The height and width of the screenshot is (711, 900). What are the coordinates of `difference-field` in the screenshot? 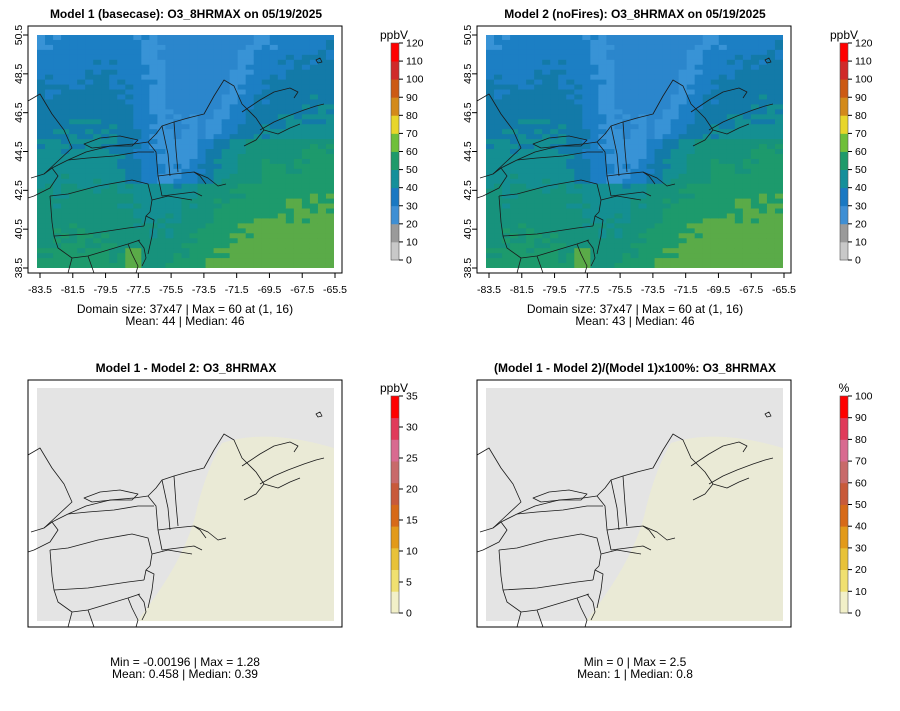 It's located at (185, 504).